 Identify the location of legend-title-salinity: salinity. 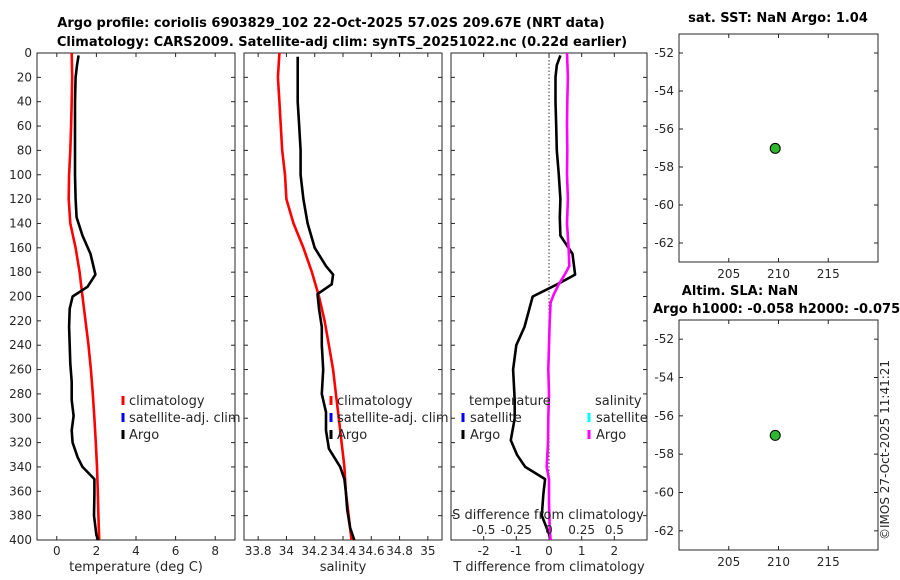
(618, 401).